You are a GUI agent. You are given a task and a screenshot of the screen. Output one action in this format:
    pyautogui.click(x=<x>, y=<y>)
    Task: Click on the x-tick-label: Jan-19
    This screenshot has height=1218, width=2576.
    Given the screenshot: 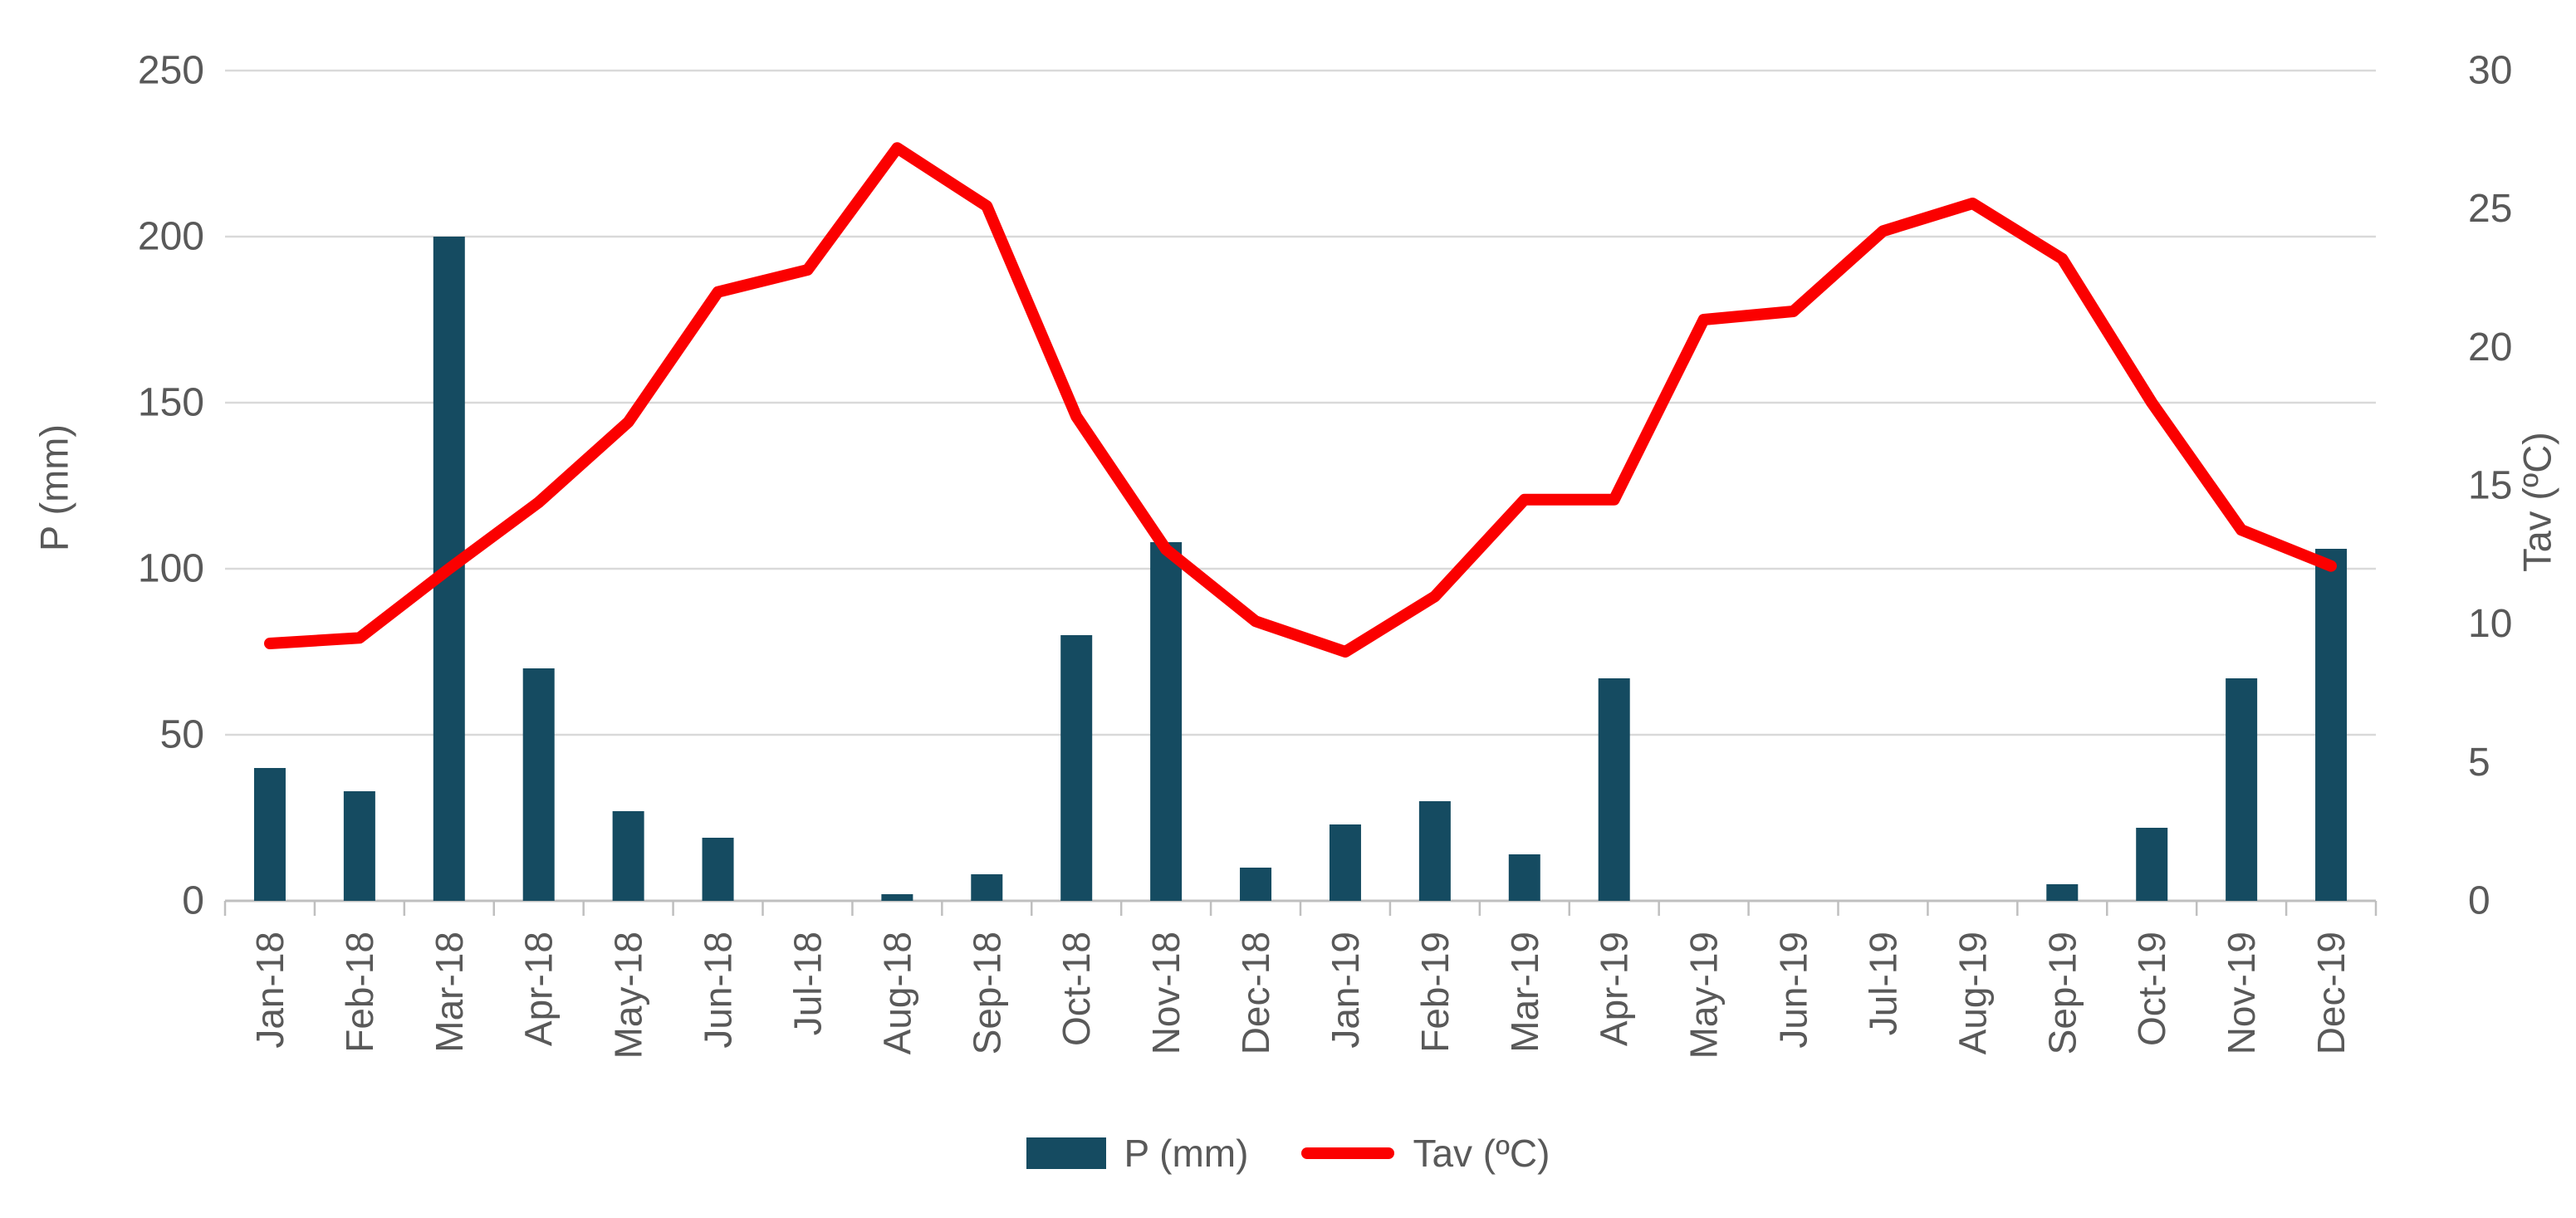 What is the action you would take?
    pyautogui.click(x=1346, y=990)
    